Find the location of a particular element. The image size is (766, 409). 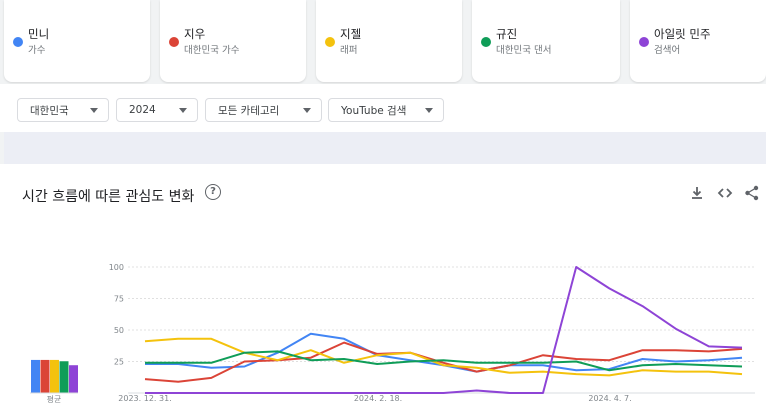

code-icon is located at coordinates (725, 193).